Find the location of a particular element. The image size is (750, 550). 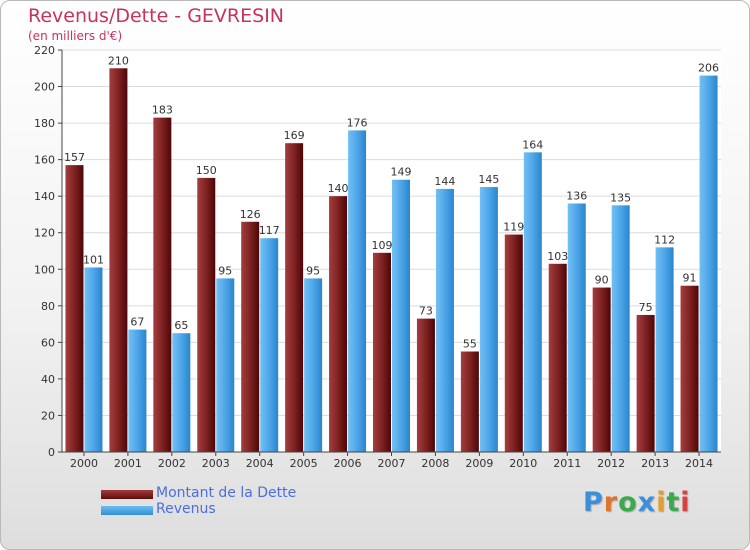

y-tick-label: 120 is located at coordinates (44, 233).